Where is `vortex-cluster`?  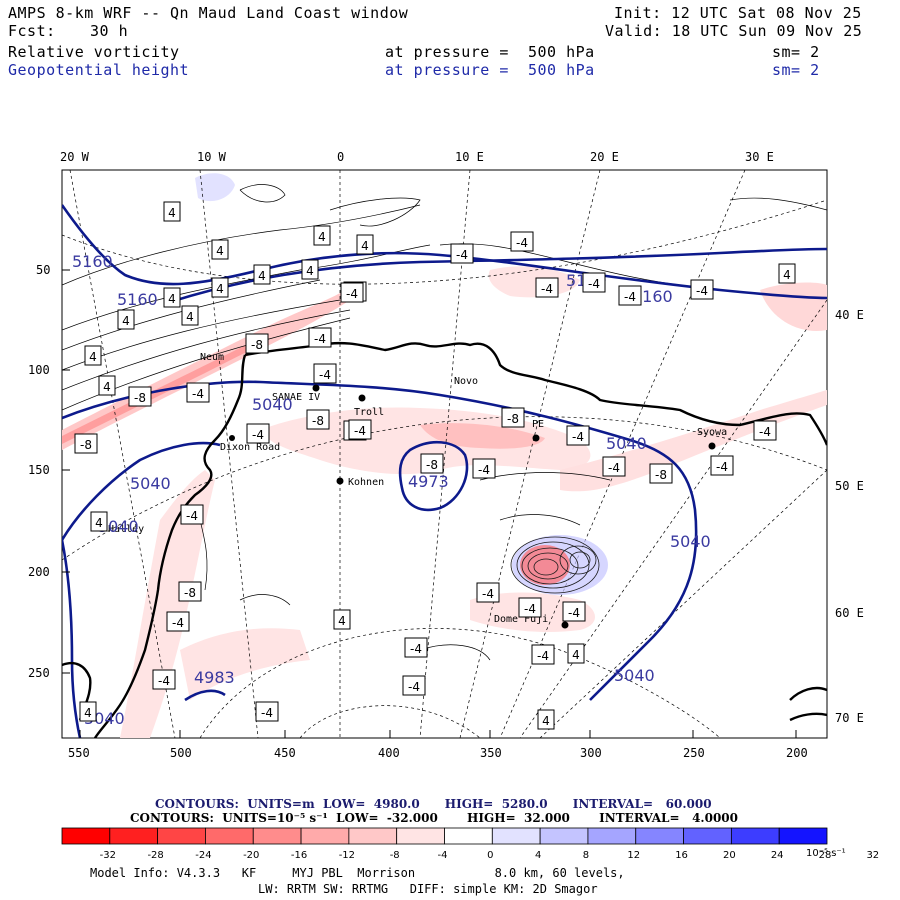
vortex-cluster is located at coordinates (559, 565).